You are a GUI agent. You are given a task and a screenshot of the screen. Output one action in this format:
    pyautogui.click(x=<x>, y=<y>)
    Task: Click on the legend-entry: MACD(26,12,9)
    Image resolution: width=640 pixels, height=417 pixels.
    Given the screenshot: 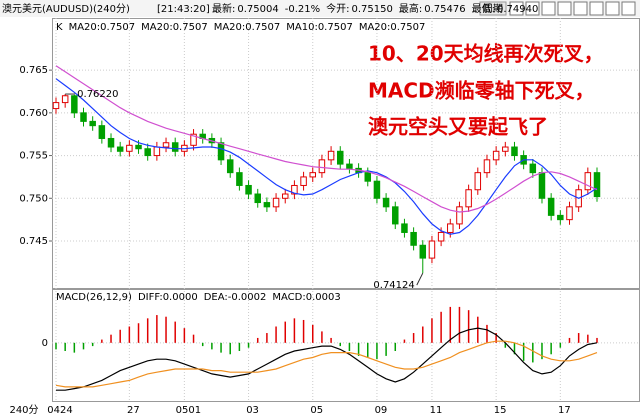 What is the action you would take?
    pyautogui.click(x=94, y=297)
    